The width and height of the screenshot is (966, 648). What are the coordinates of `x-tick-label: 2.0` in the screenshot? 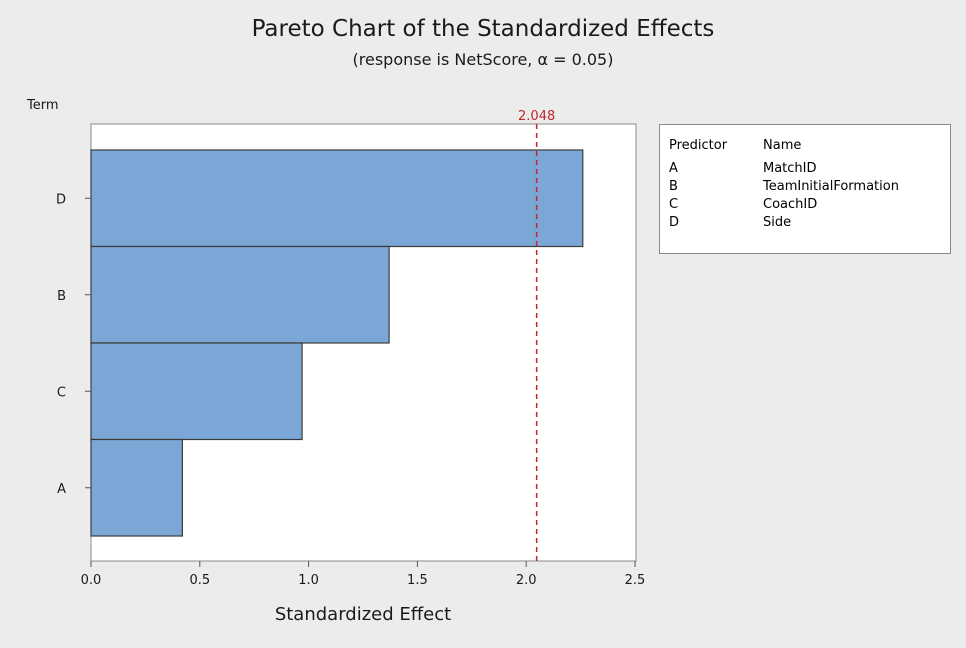 It's located at (526, 580).